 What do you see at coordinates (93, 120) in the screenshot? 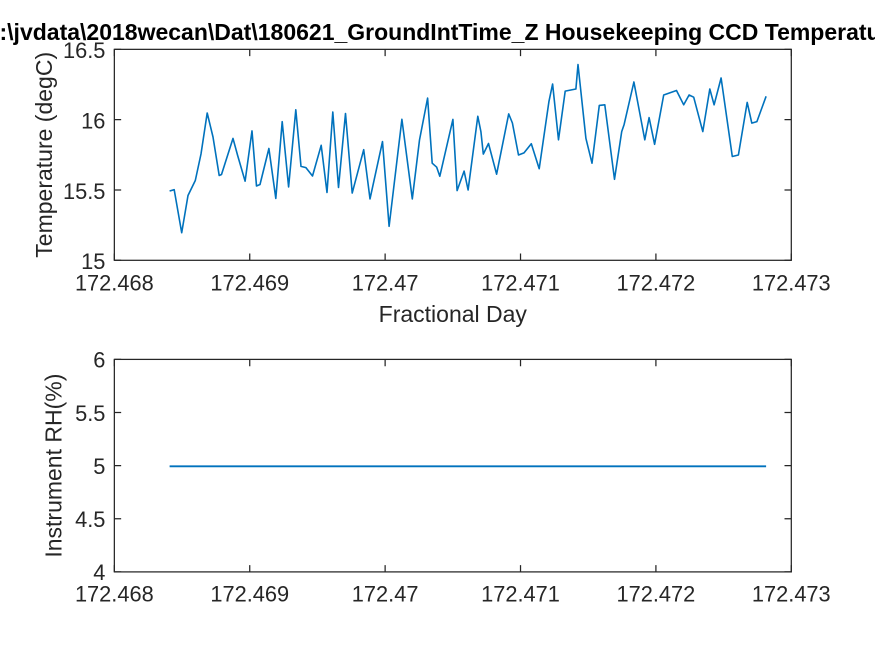
I see `svg-text: 16` at bounding box center [93, 120].